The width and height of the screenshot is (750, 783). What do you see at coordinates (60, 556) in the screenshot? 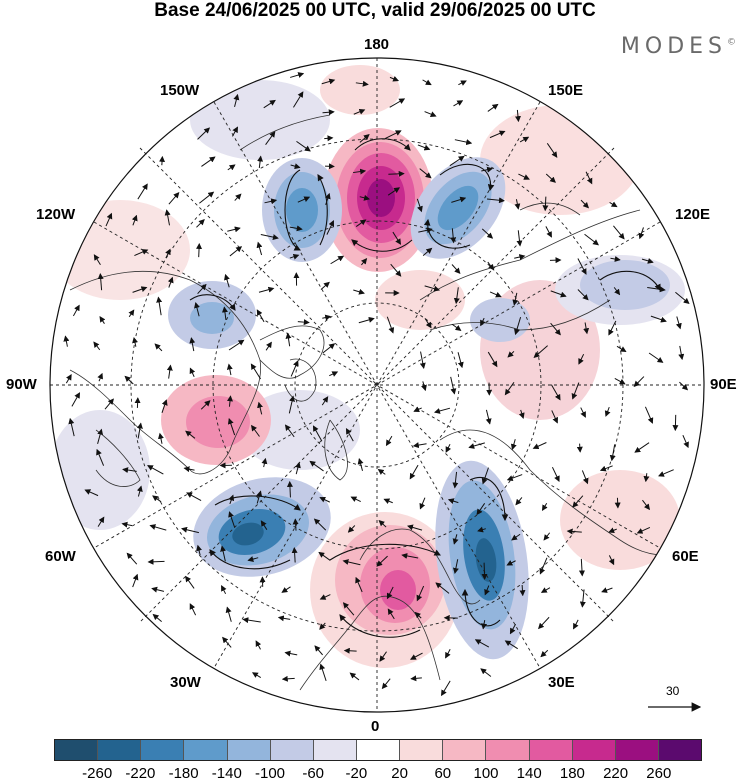
I see `lon-label-60w: 60W` at bounding box center [60, 556].